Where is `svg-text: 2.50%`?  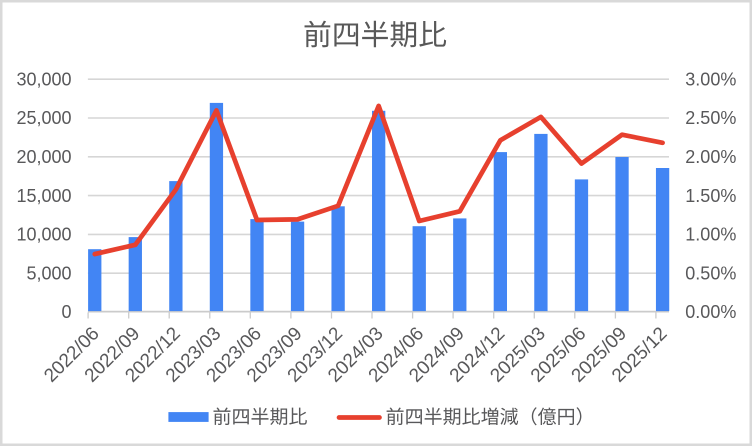
svg-text: 2.50% is located at coordinates (710, 118).